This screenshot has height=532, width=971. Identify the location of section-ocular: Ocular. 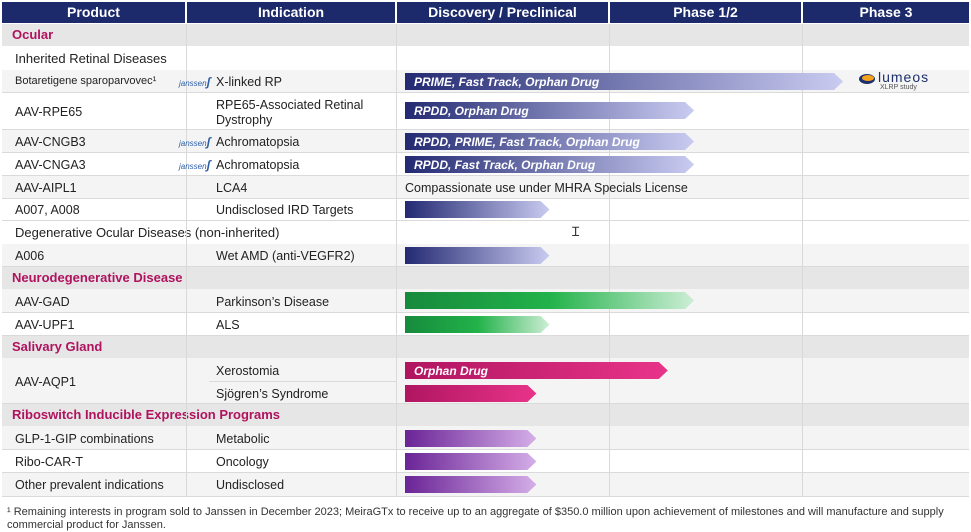
(485, 35).